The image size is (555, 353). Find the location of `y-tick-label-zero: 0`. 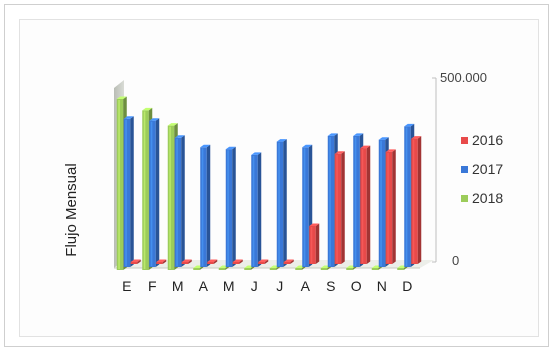

y-tick-label-zero: 0 is located at coordinates (455, 260).